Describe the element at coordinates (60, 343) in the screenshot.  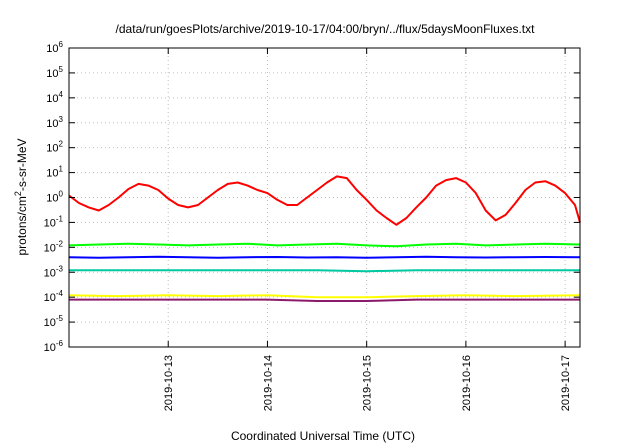
I see `y-tick-label-exp: -6` at that location.